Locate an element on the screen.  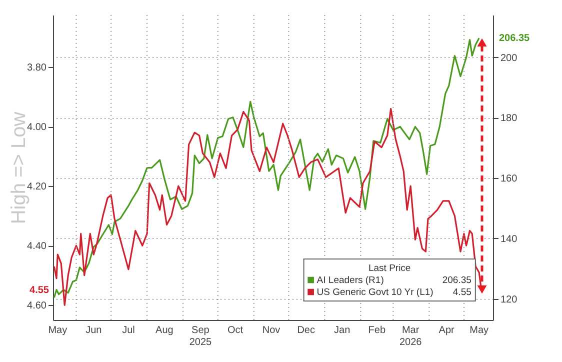
y2-tick-label: 140 is located at coordinates (509, 239).